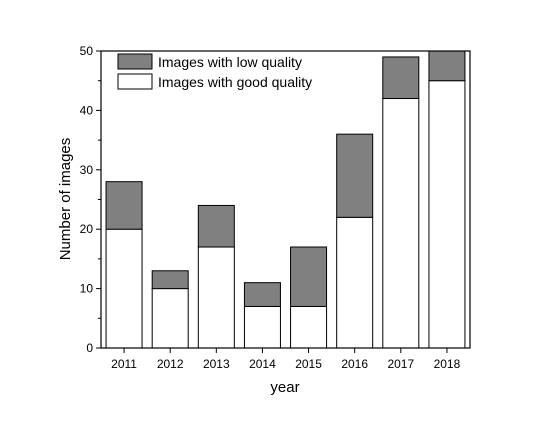 This screenshot has height=427, width=550. What do you see at coordinates (124, 205) in the screenshot?
I see `bar-low-quality-2011` at bounding box center [124, 205].